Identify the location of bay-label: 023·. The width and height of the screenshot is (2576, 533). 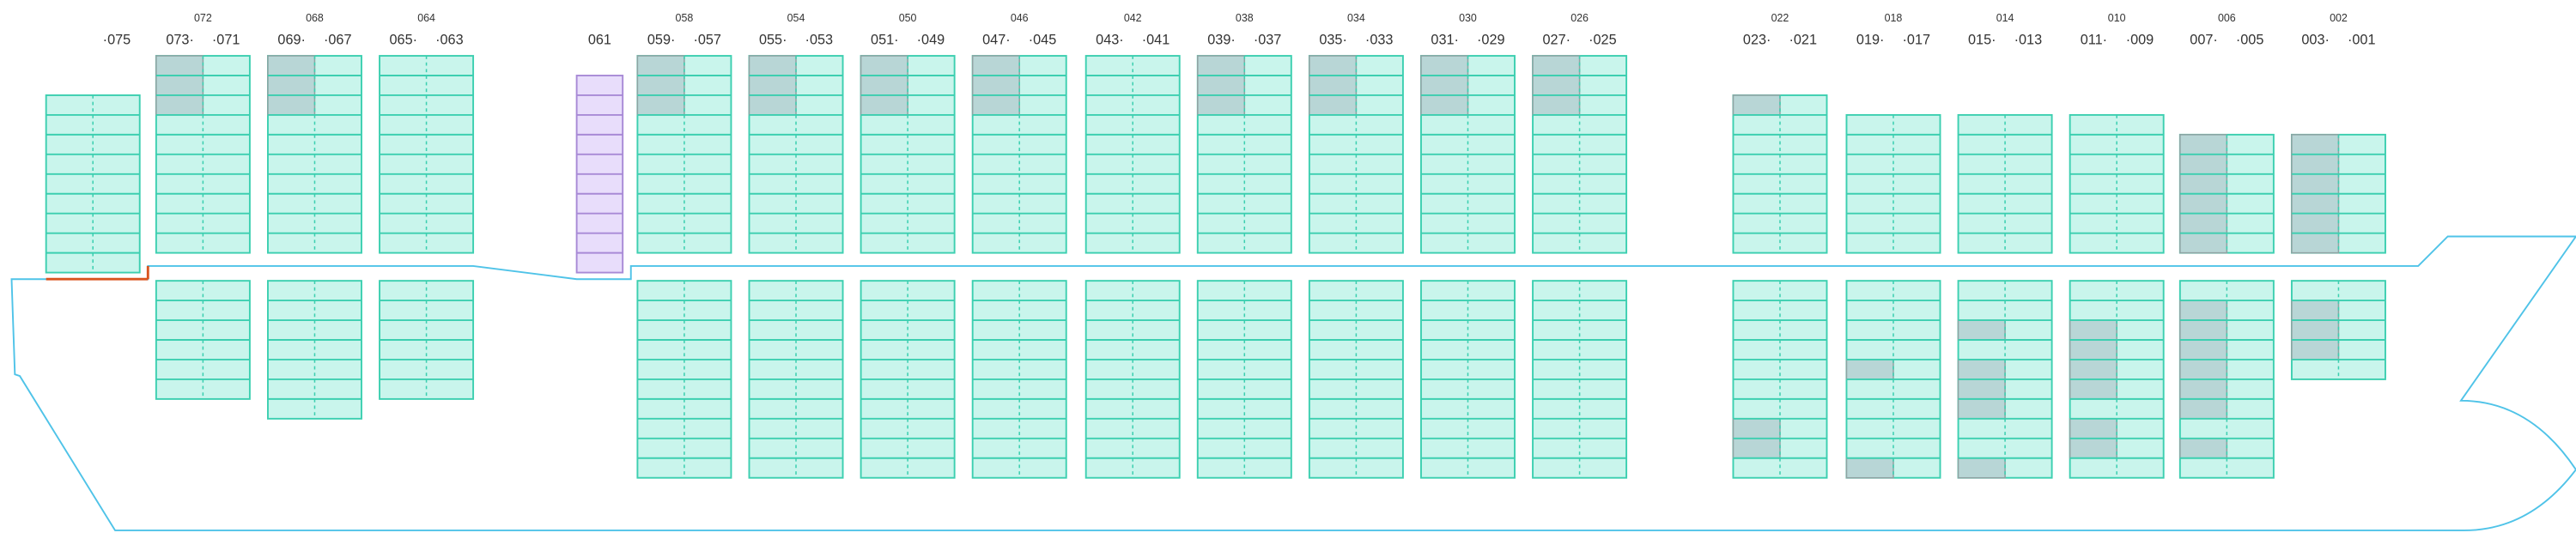
(1757, 41).